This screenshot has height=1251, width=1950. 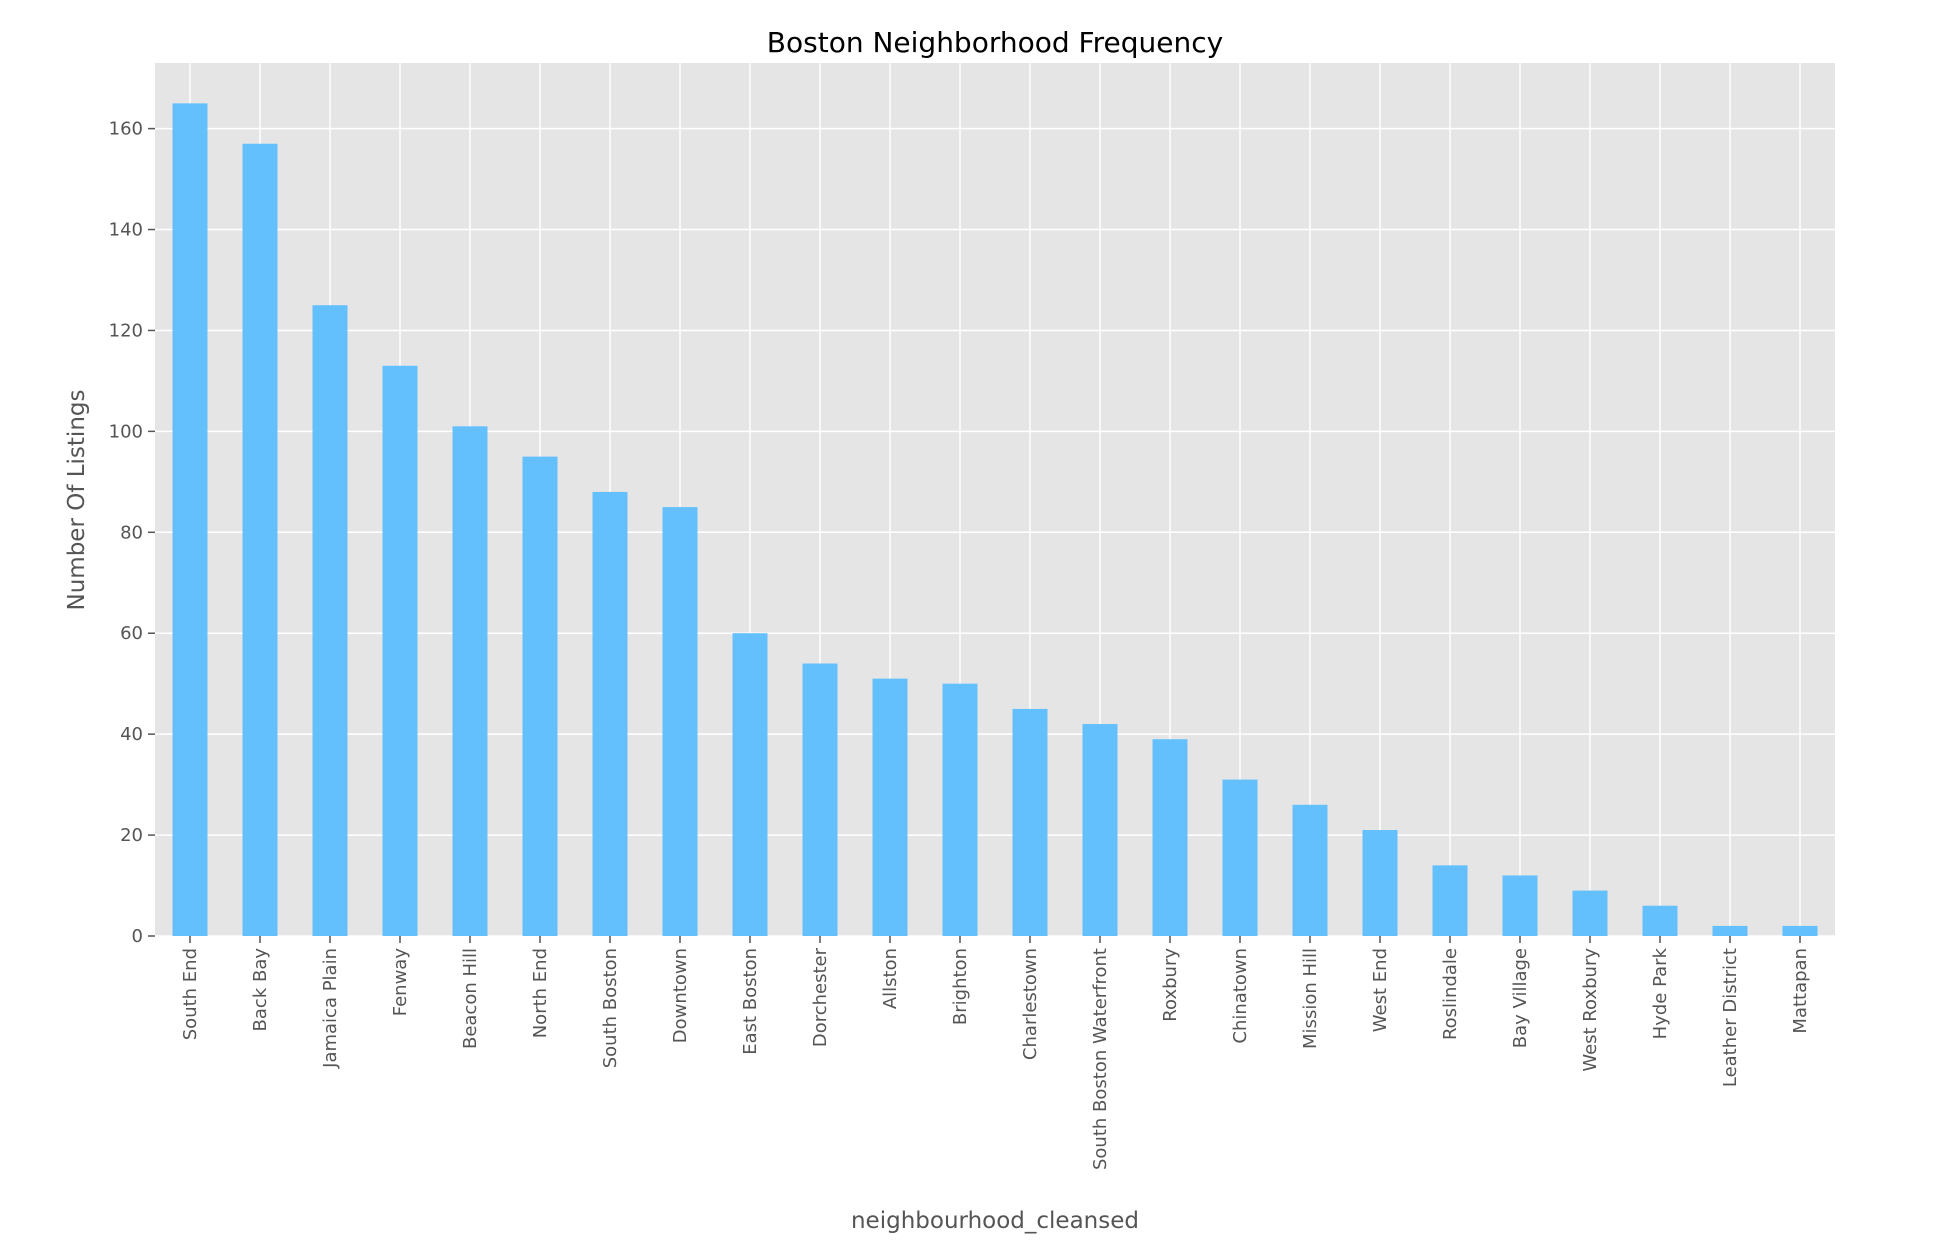 What do you see at coordinates (131, 835) in the screenshot?
I see `y-tick-label: 20` at bounding box center [131, 835].